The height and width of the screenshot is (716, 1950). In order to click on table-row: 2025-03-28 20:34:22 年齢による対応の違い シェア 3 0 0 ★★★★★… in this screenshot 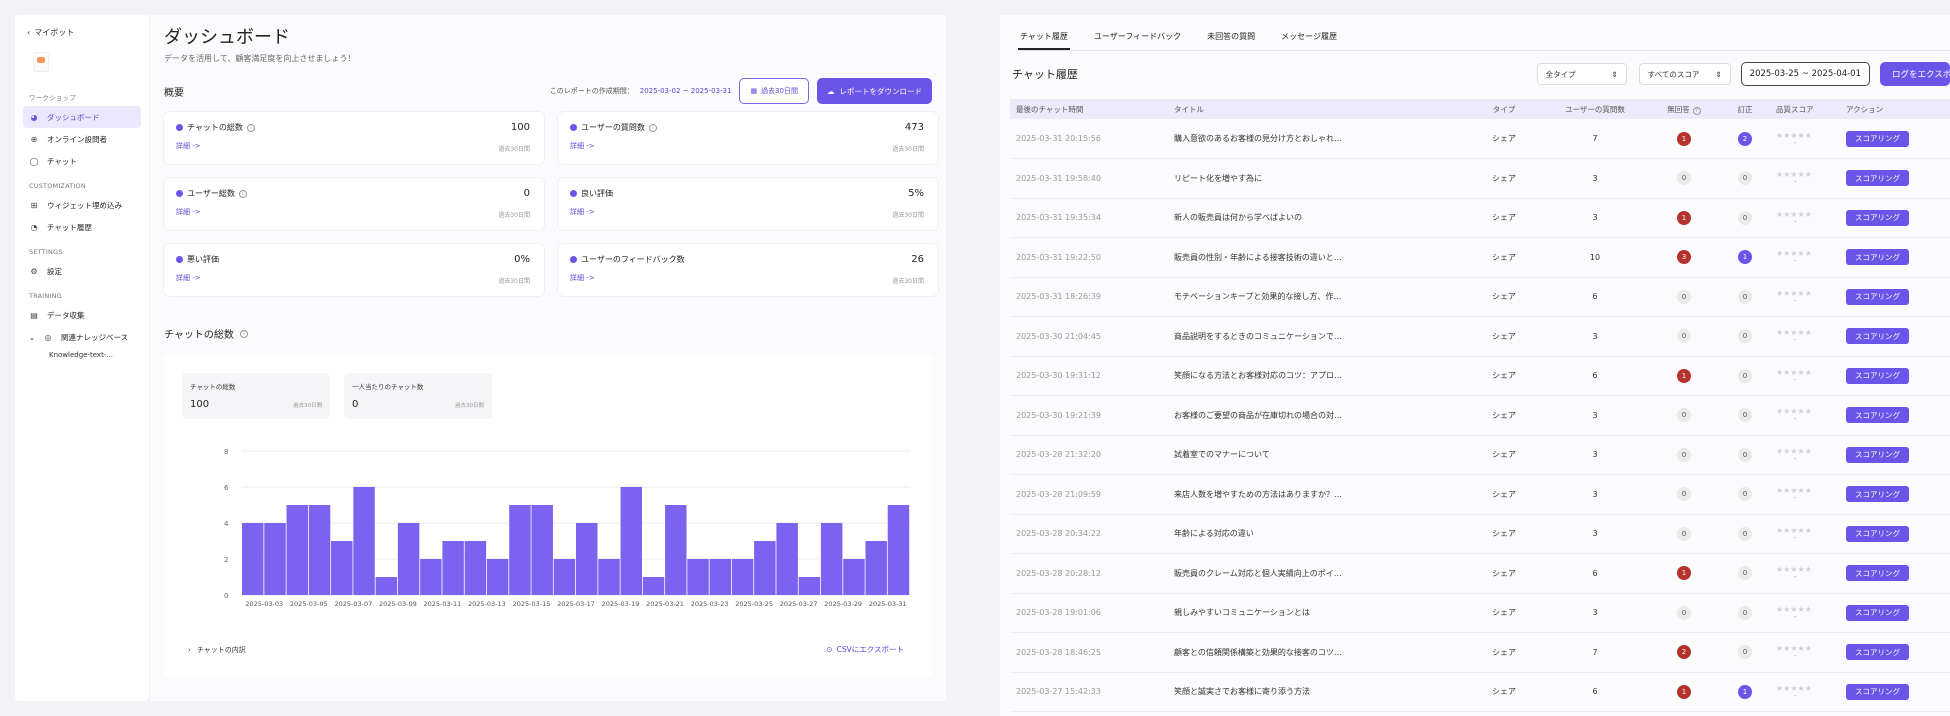, I will do `click(1480, 534)`.